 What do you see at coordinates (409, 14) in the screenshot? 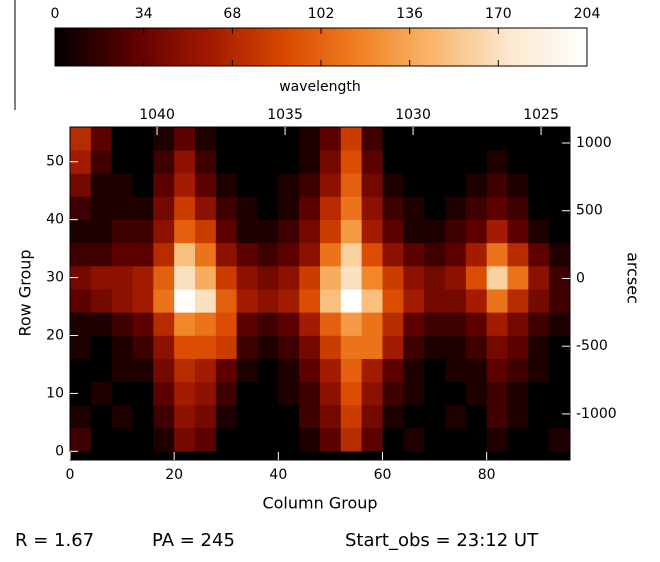
I see `colorbar-tick-label: 136` at bounding box center [409, 14].